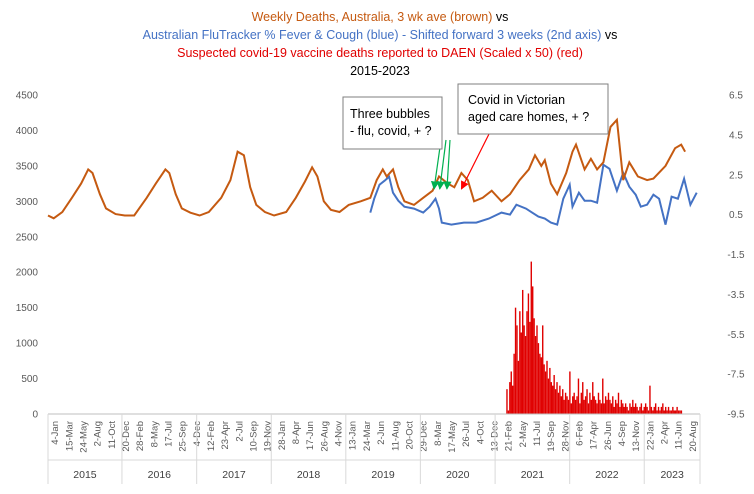 The image size is (754, 494). What do you see at coordinates (594, 435) in the screenshot?
I see `x-tick-label: 17-Apr` at bounding box center [594, 435].